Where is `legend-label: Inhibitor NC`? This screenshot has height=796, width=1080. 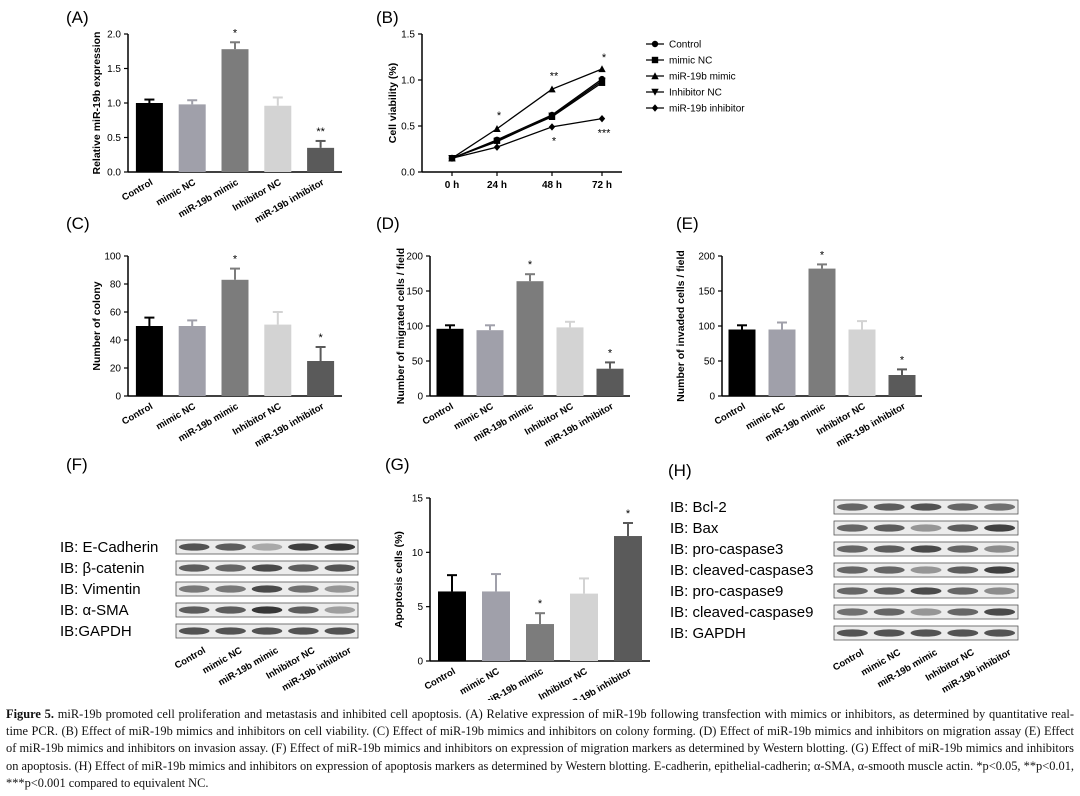
legend-label: Inhibitor NC is located at coordinates (695, 93).